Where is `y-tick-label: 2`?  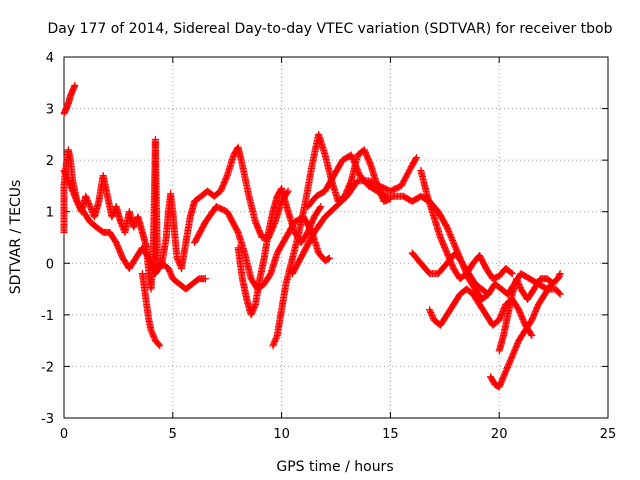 y-tick-label: 2 is located at coordinates (50, 161).